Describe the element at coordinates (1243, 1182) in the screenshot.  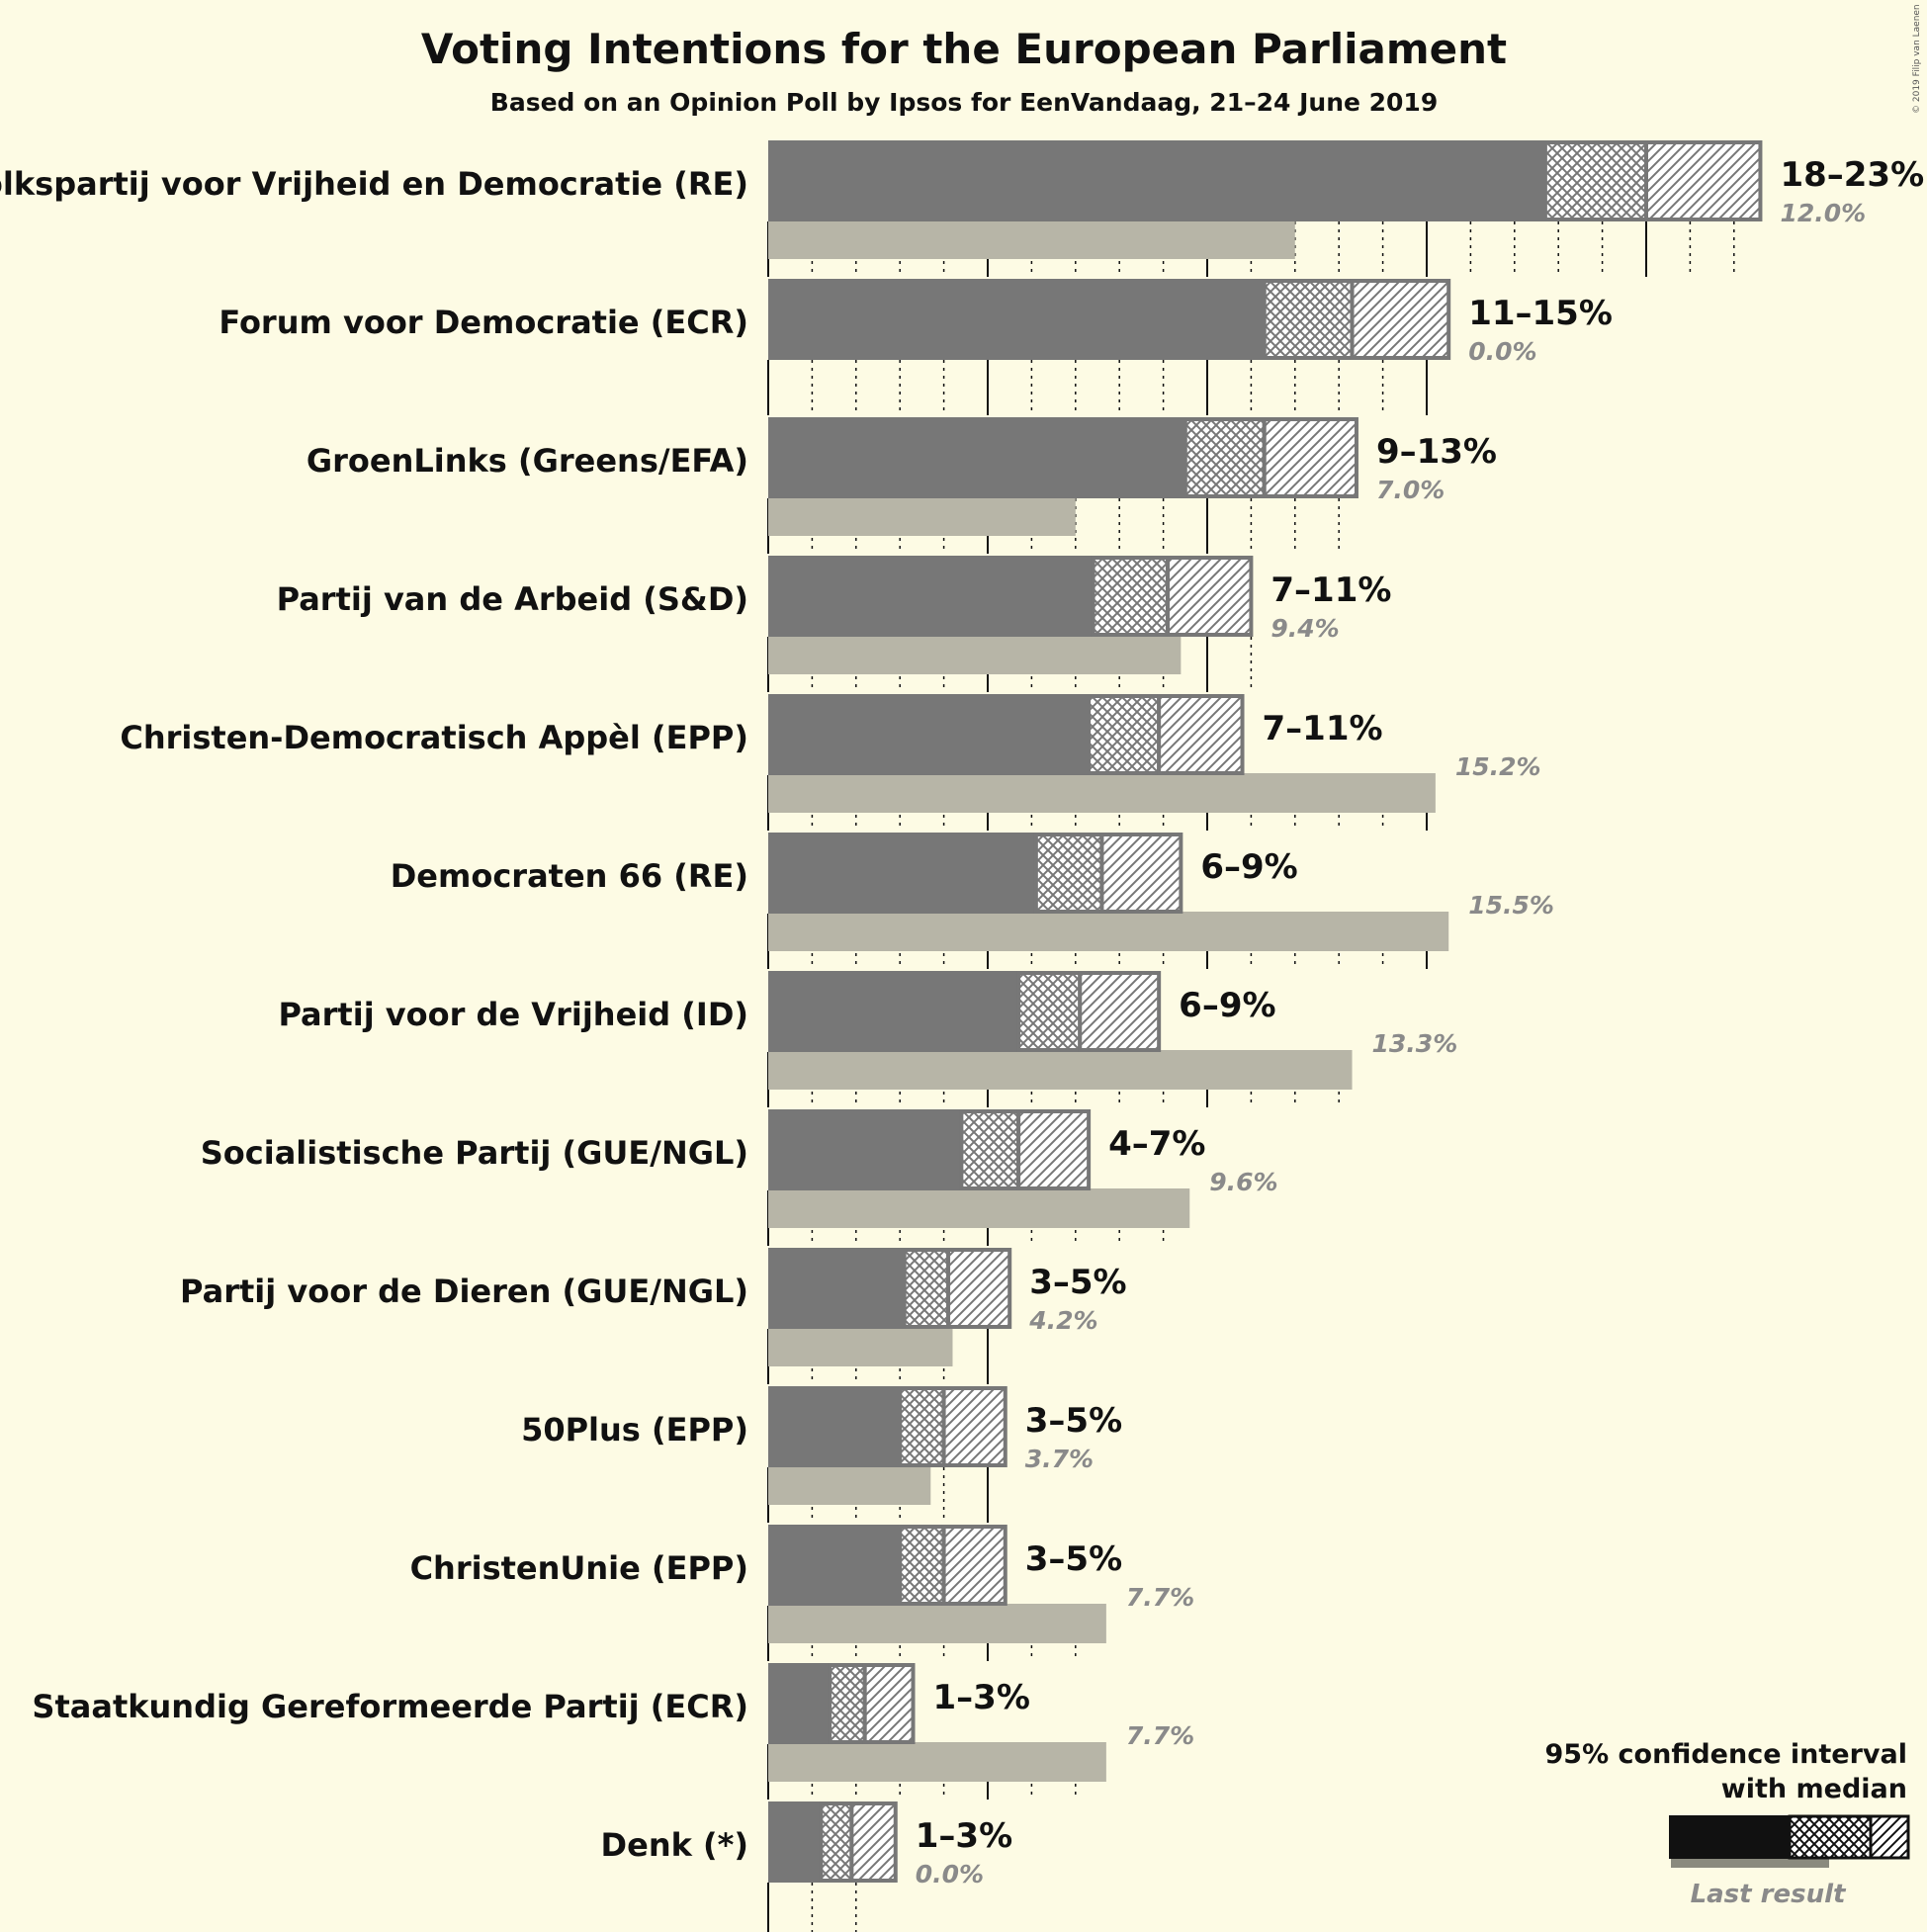
I see `last-result-label: 9.6%` at that location.